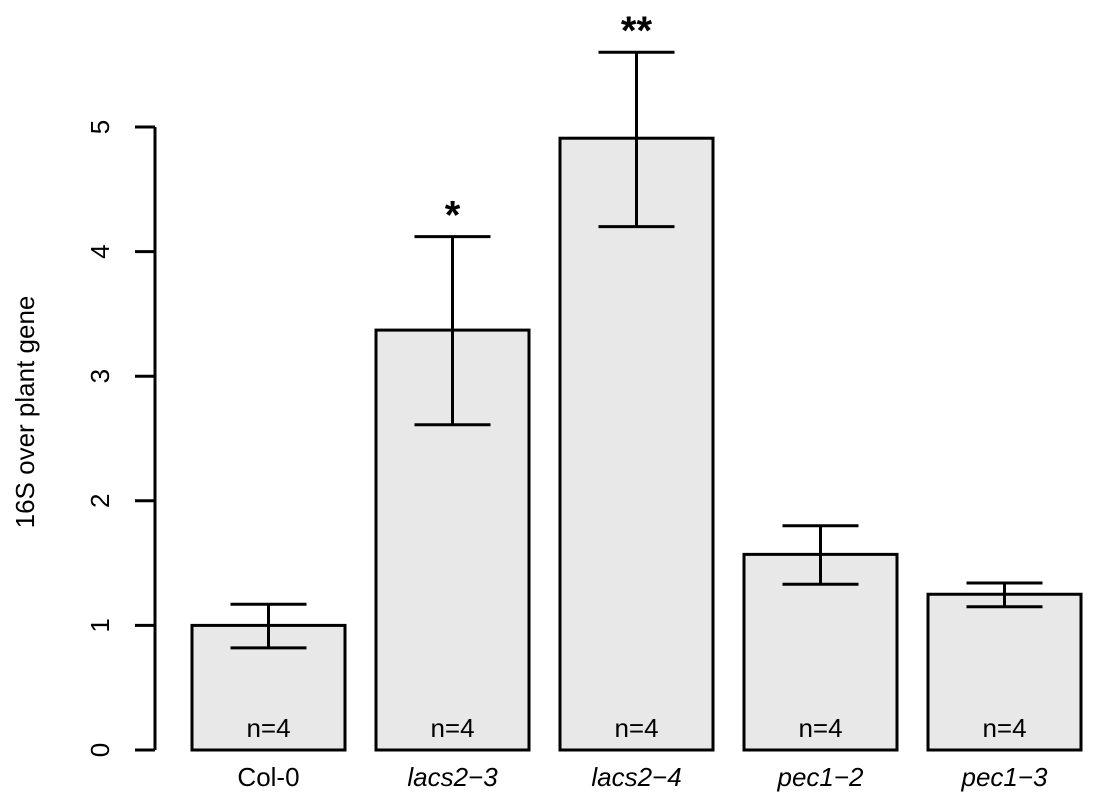  Describe the element at coordinates (453, 216) in the screenshot. I see `significance-marker: *` at that location.